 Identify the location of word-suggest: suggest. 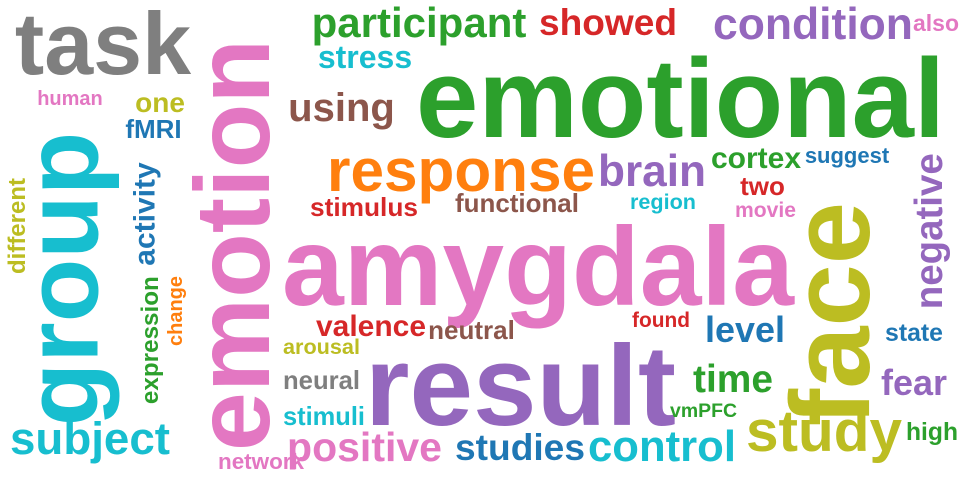
(847, 155).